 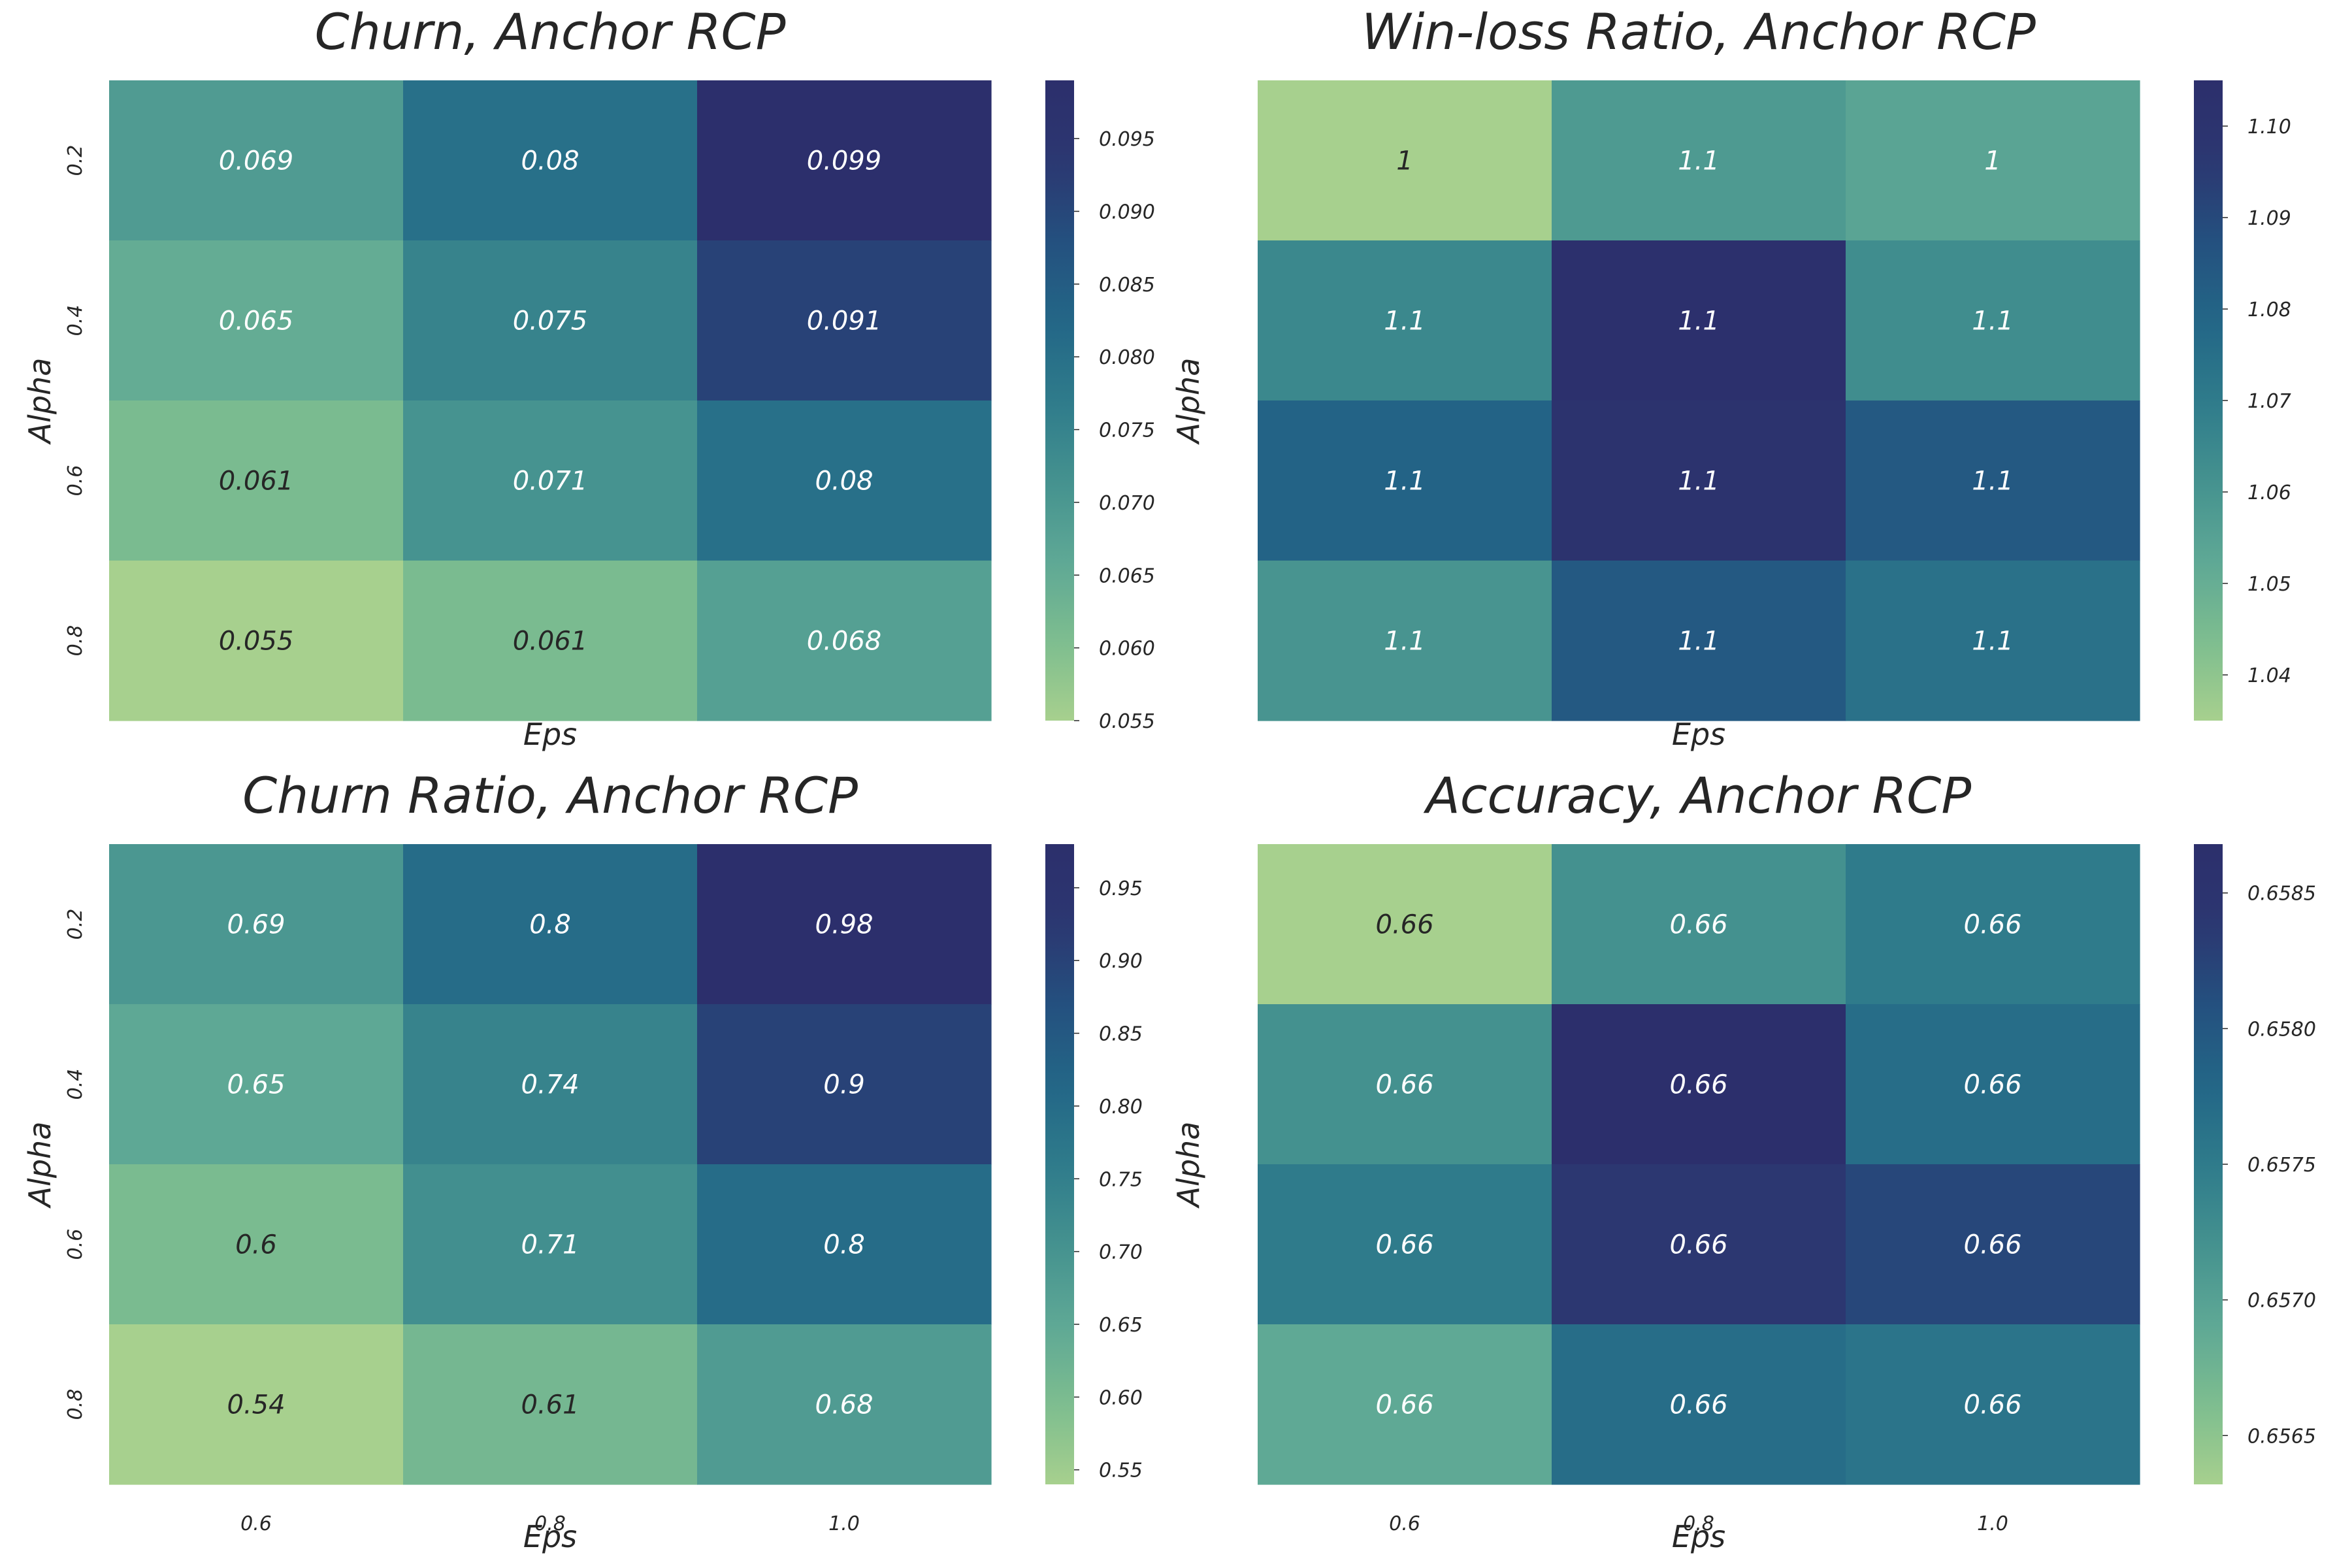 What do you see at coordinates (75, 160) in the screenshot?
I see `y-tick-label: 0.2` at bounding box center [75, 160].